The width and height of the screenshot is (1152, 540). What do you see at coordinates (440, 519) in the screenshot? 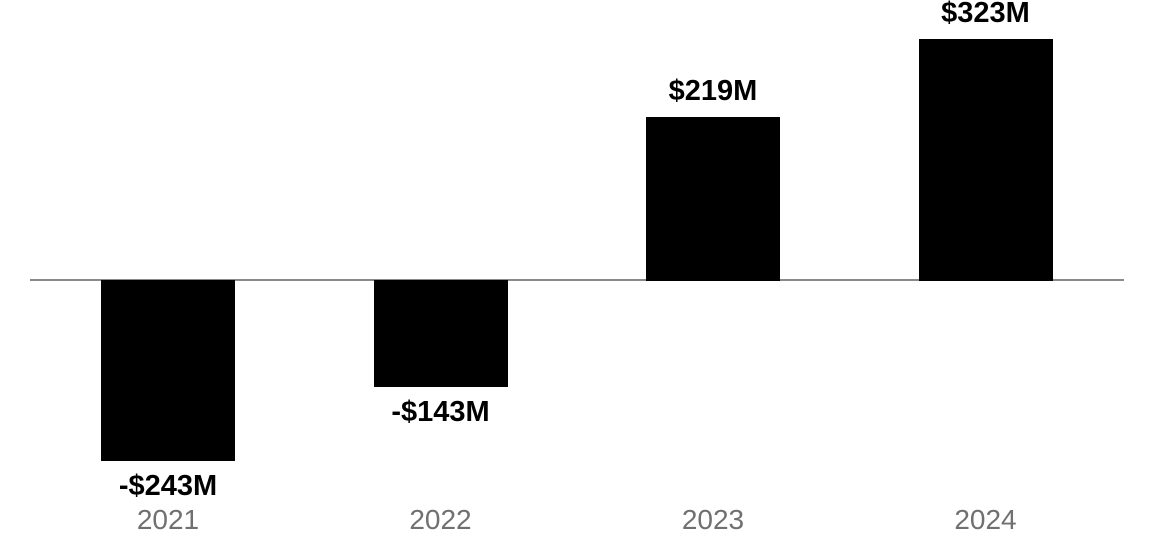
I see `x-axis-label-2022: 2022` at bounding box center [440, 519].